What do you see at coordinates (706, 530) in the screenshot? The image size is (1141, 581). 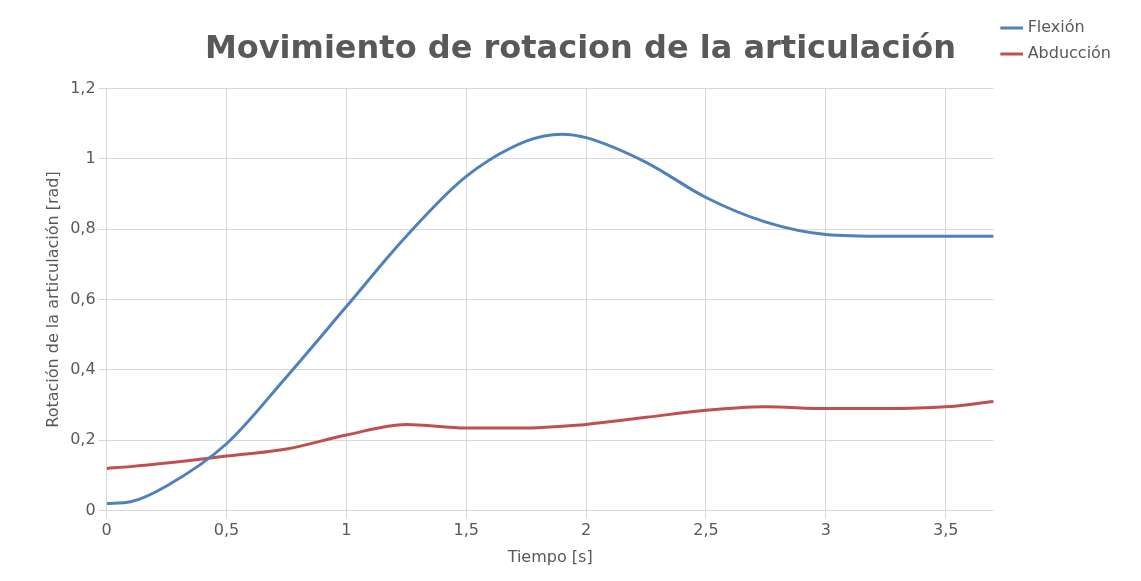 I see `x-tick-label: 2,5` at bounding box center [706, 530].